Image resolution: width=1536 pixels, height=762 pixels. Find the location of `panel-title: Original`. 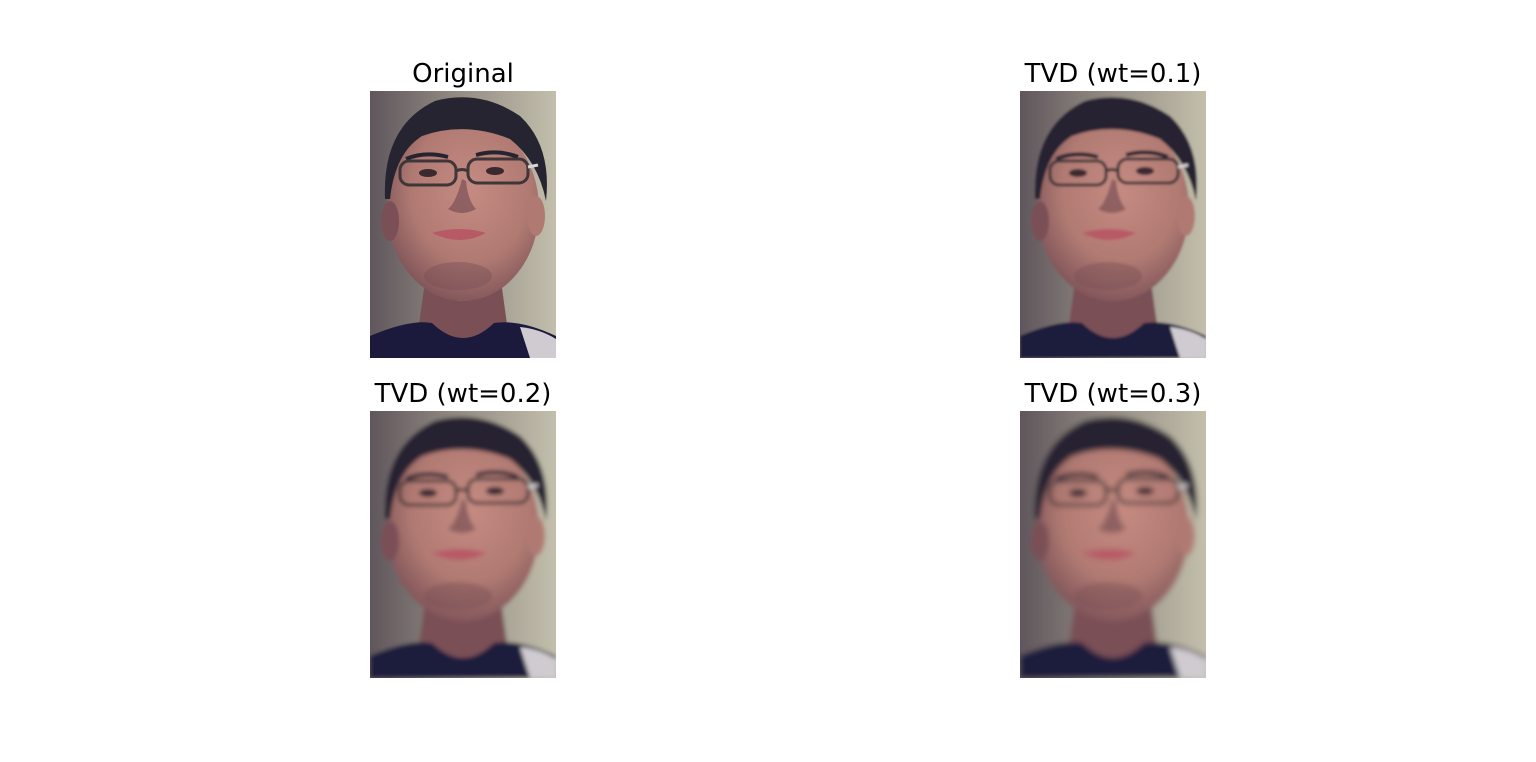

panel-title: Original is located at coordinates (463, 74).